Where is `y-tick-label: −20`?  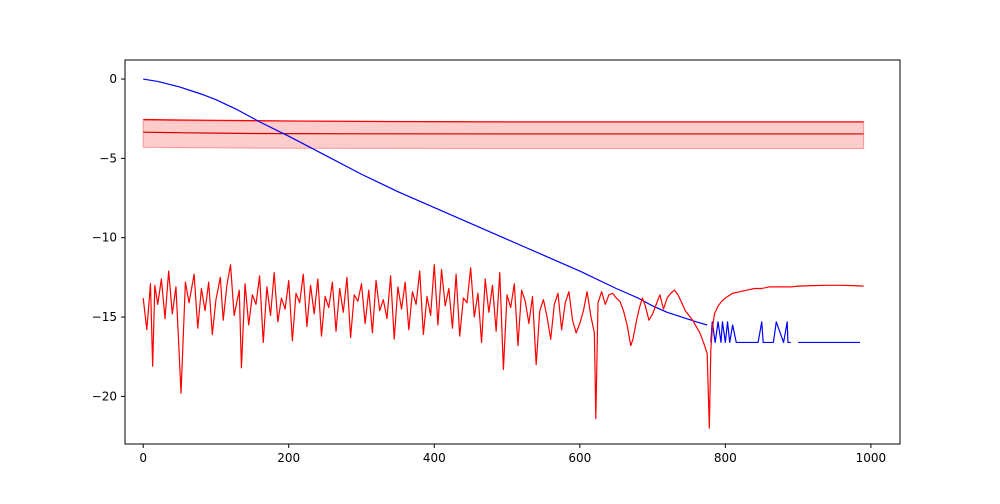 y-tick-label: −20 is located at coordinates (104, 396).